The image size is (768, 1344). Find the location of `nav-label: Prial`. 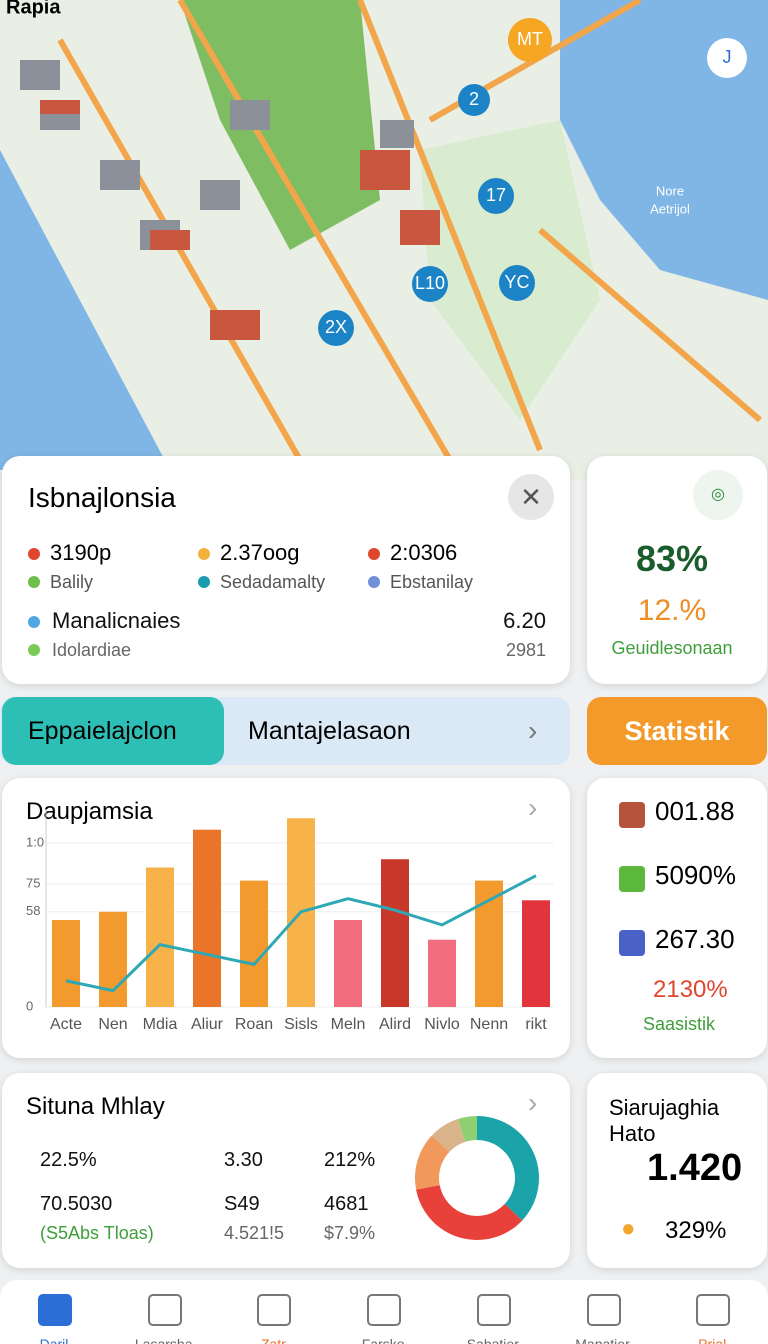

nav-label: Prial is located at coordinates (712, 1340).